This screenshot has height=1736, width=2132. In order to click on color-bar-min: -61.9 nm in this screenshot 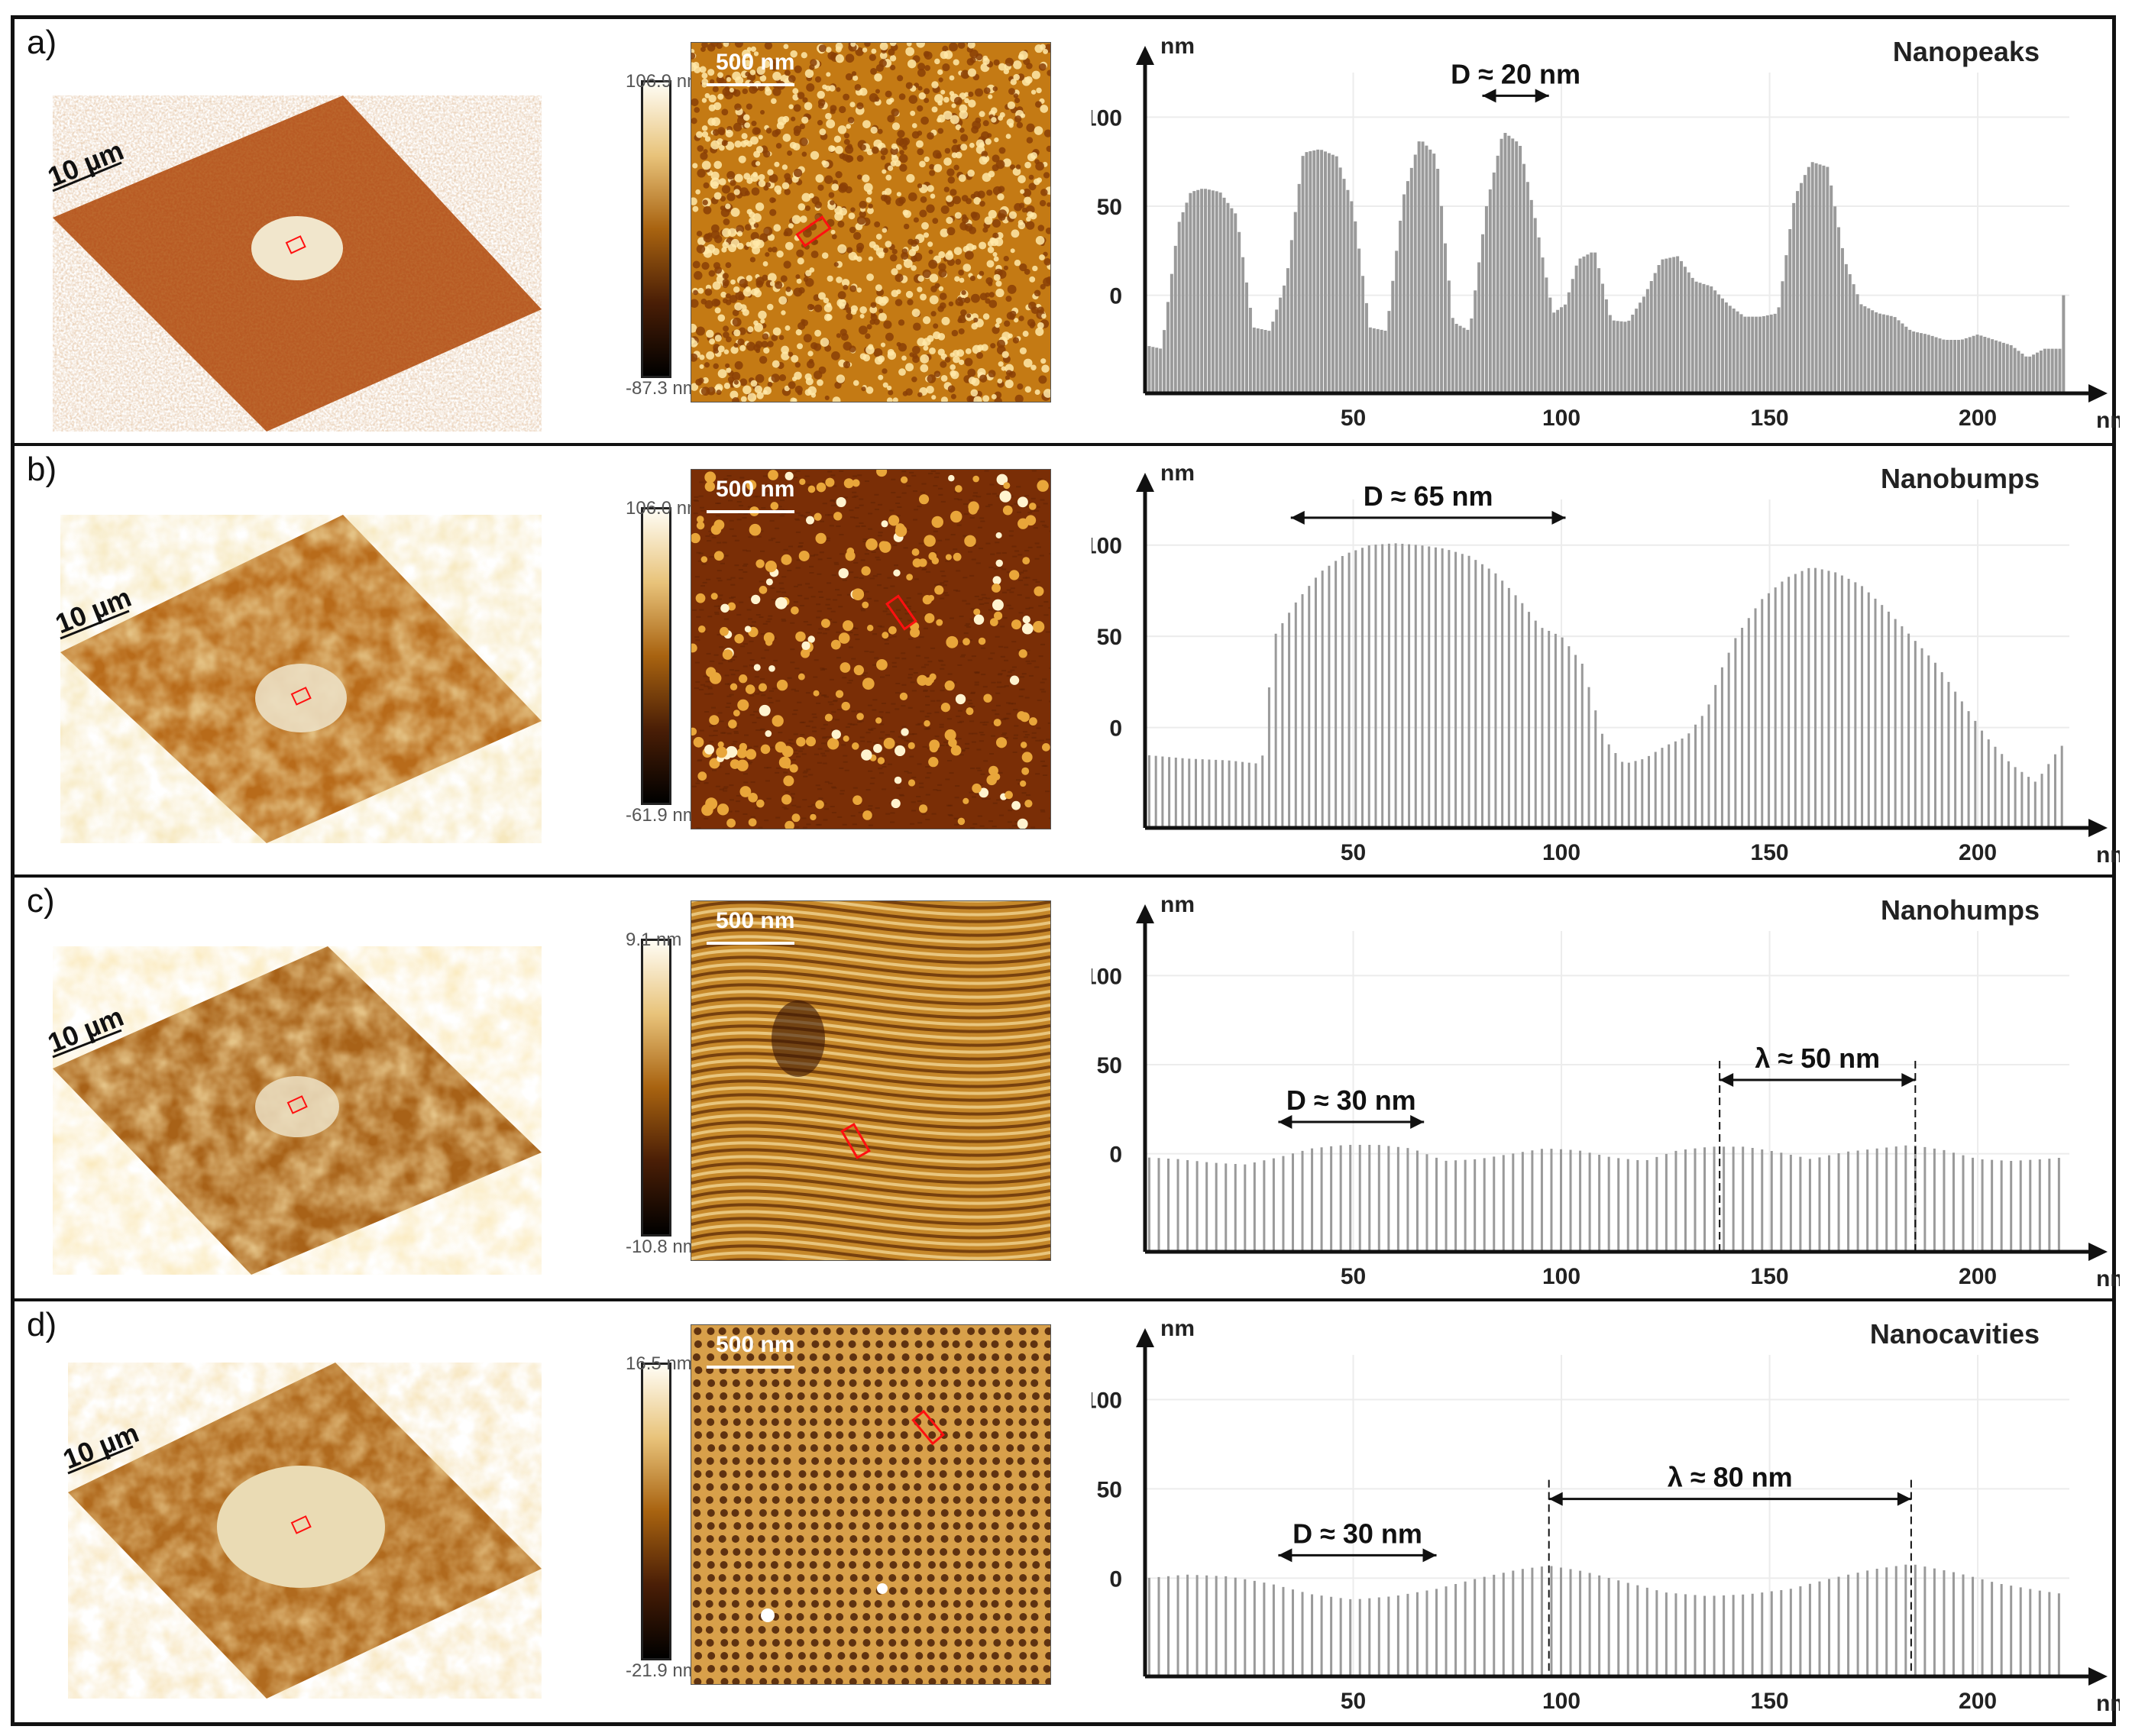, I will do `click(662, 816)`.